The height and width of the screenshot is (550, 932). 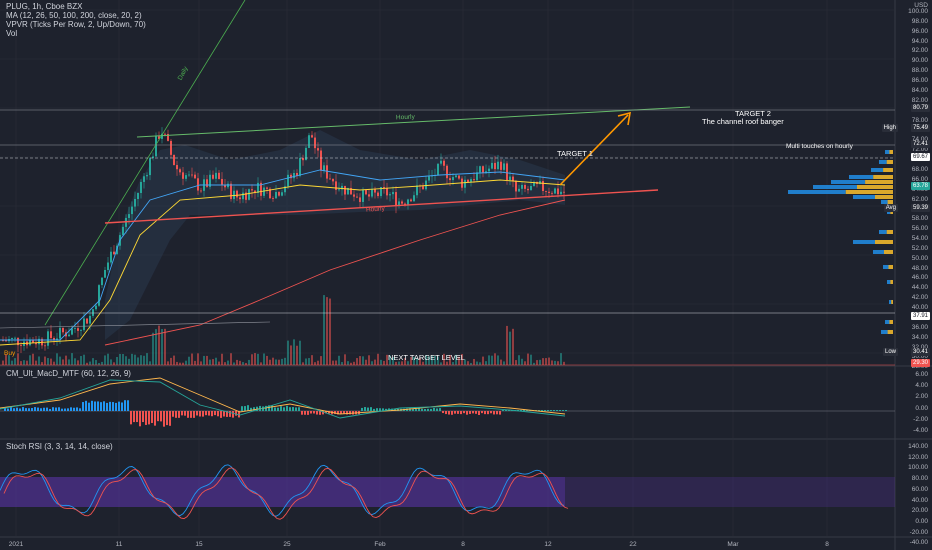 What do you see at coordinates (889, 162) in the screenshot?
I see `volume-profile-down` at bounding box center [889, 162].